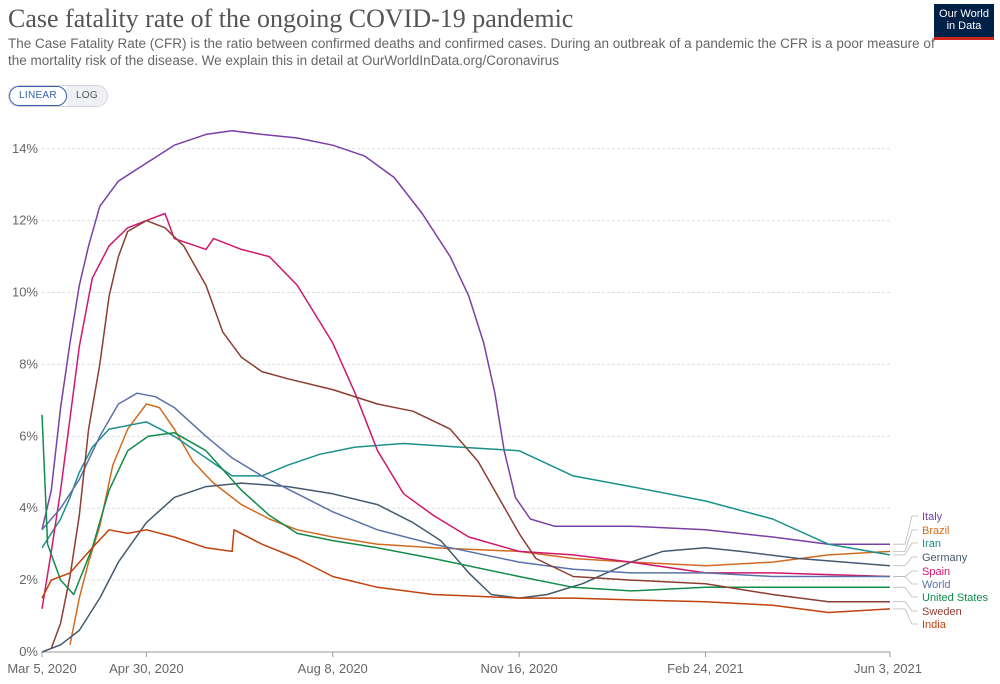  What do you see at coordinates (931, 544) in the screenshot?
I see `legend-label-iran: Iran` at bounding box center [931, 544].